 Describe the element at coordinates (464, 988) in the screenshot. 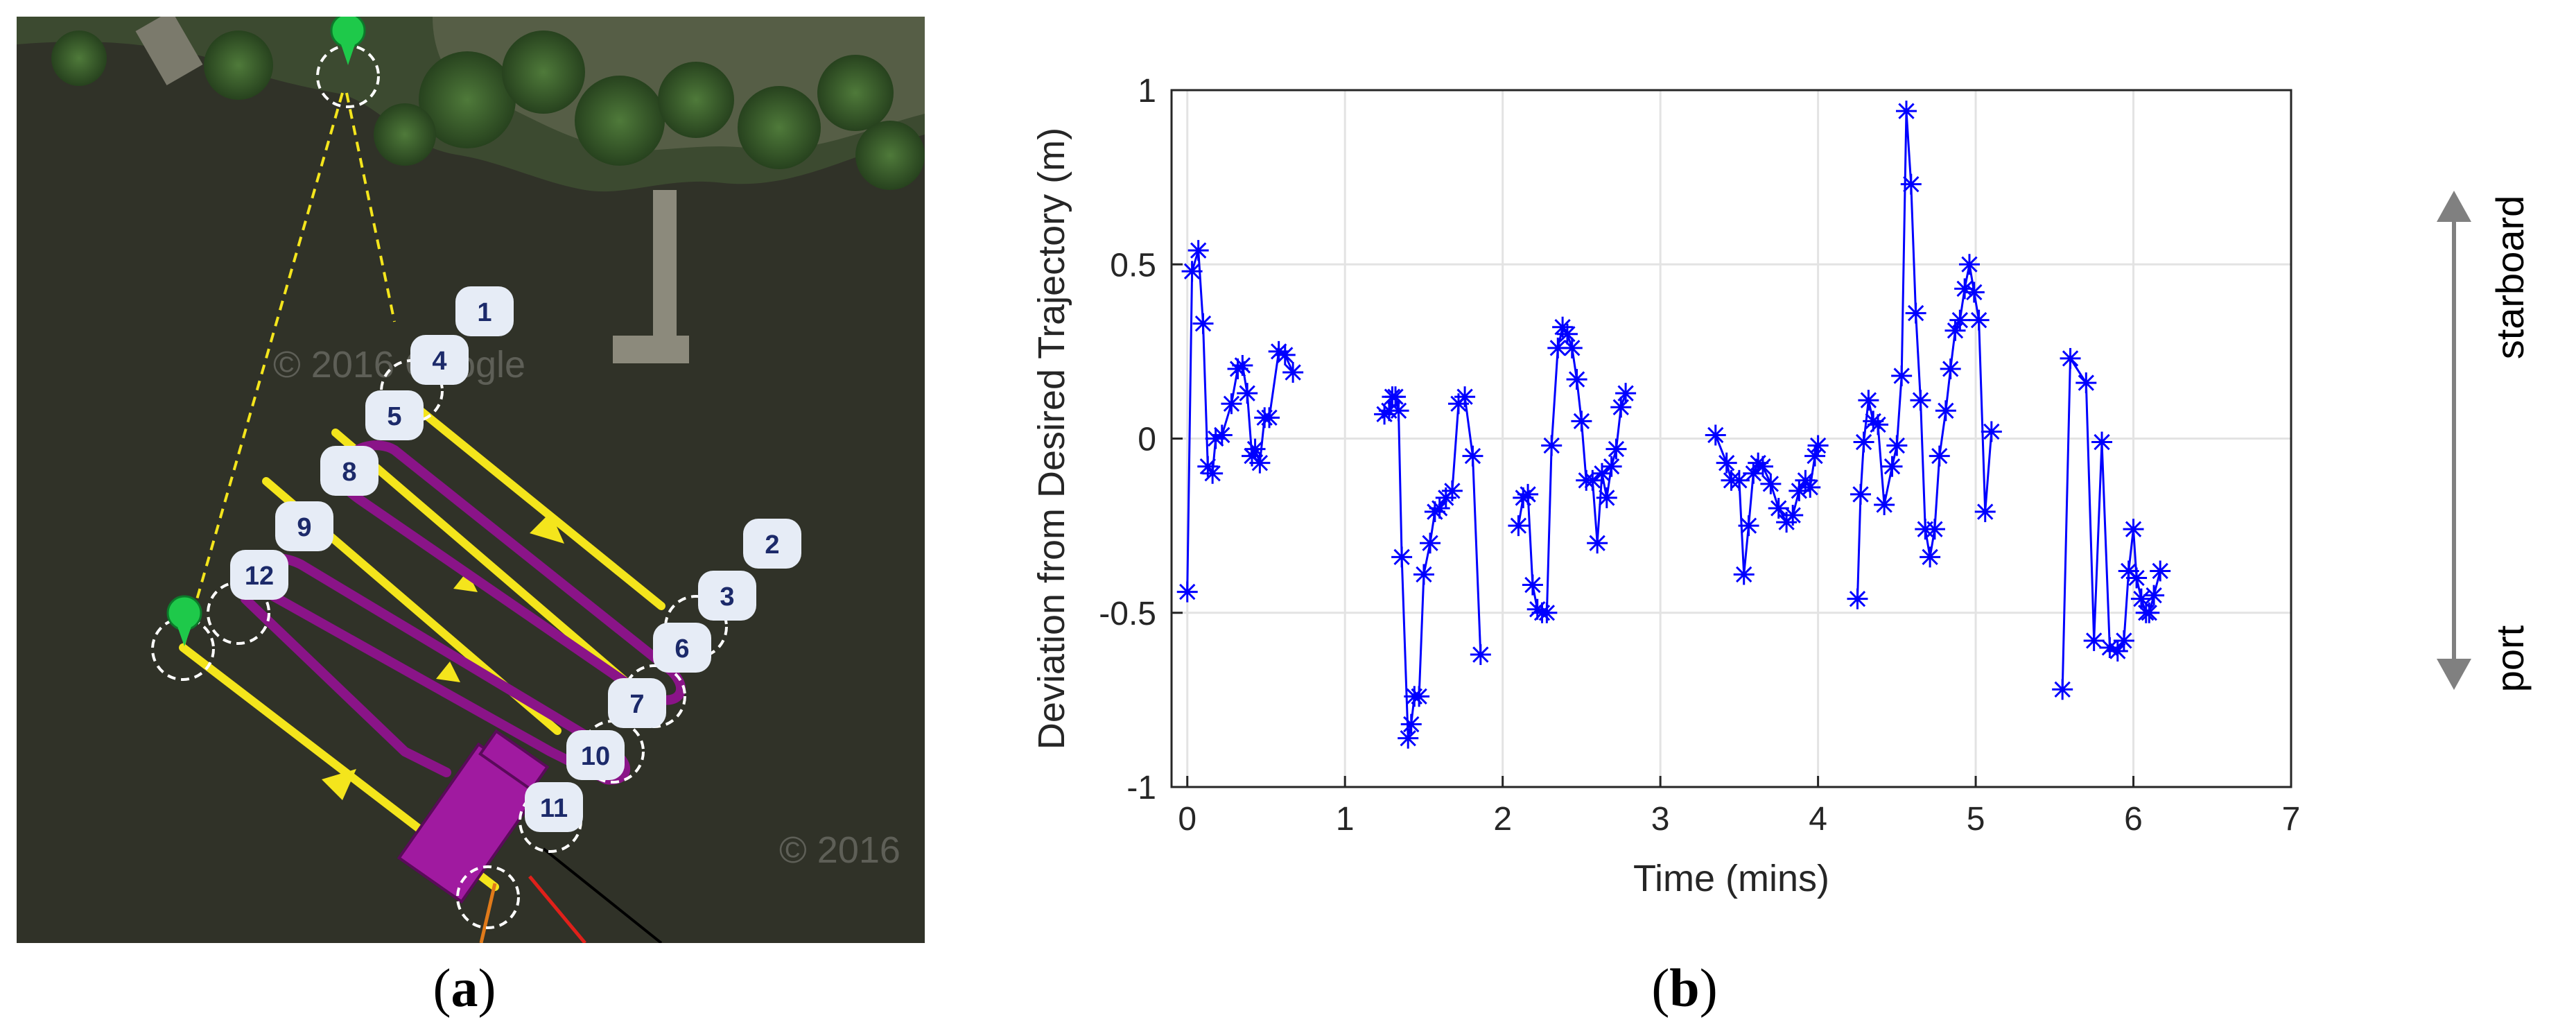

I see `panel-a-letter: a` at that location.